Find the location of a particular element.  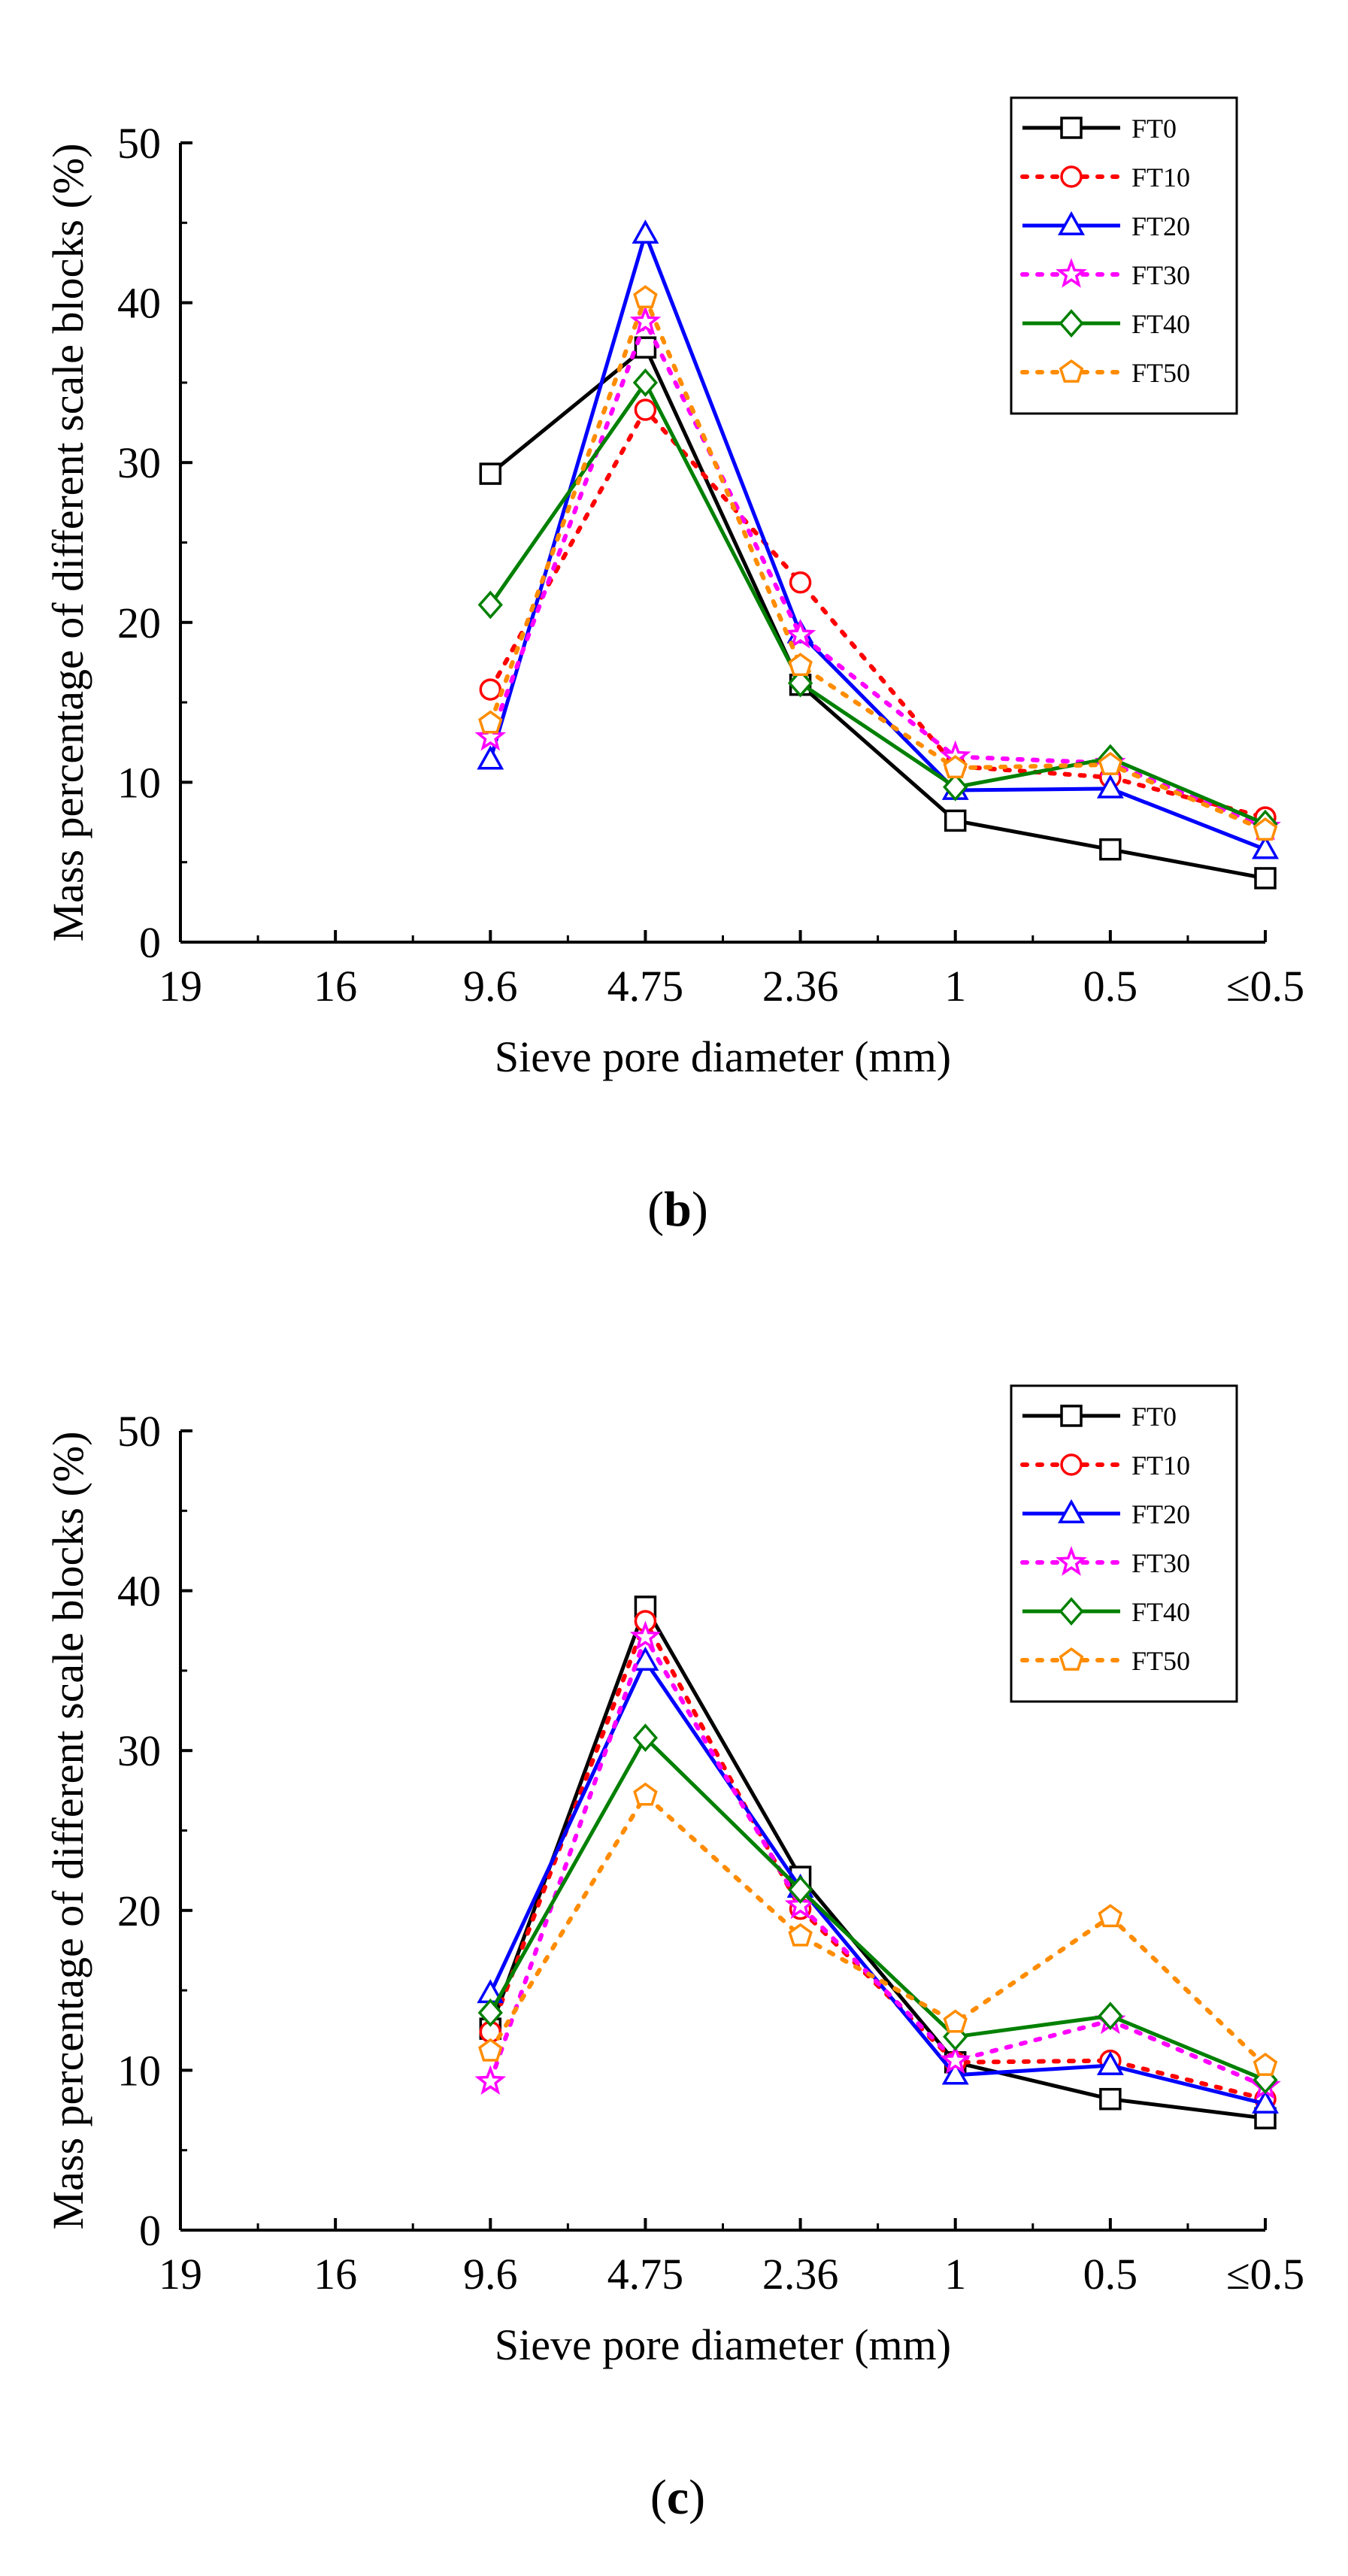

y-tick-label: 40 is located at coordinates (139, 1591).